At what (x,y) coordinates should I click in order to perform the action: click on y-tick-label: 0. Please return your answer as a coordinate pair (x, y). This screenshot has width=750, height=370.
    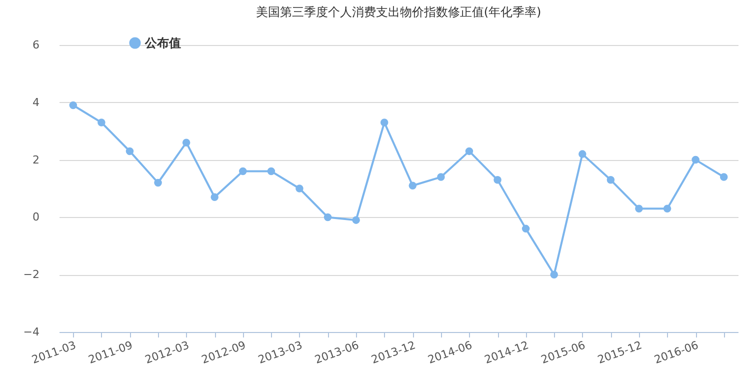
    Looking at the image, I should click on (36, 217).